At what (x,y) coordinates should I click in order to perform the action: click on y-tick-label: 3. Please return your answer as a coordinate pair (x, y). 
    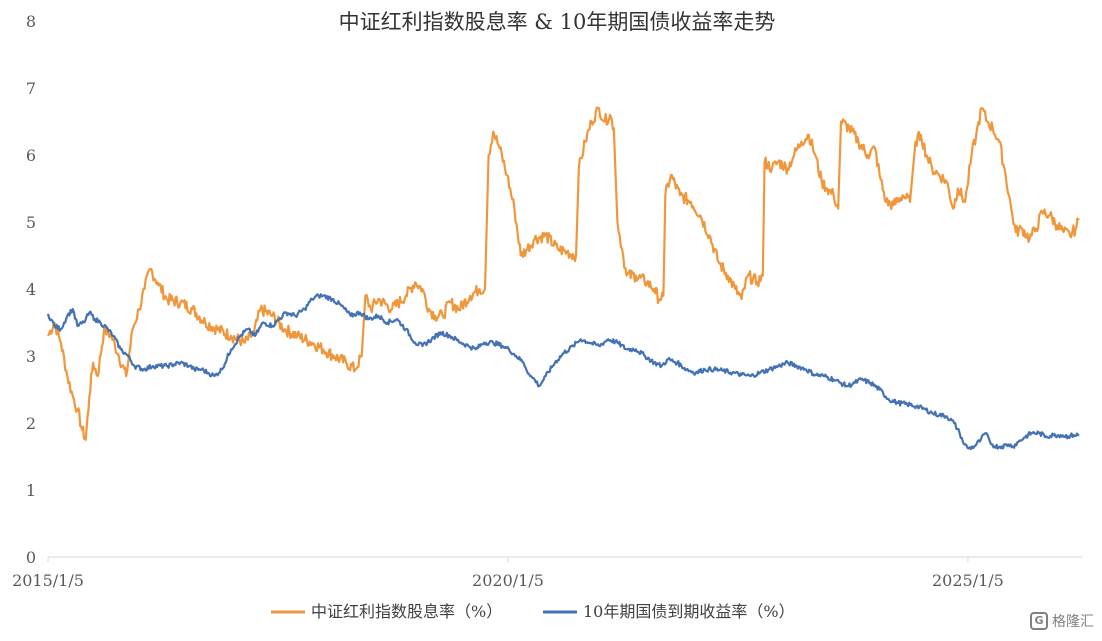
    Looking at the image, I should click on (31, 356).